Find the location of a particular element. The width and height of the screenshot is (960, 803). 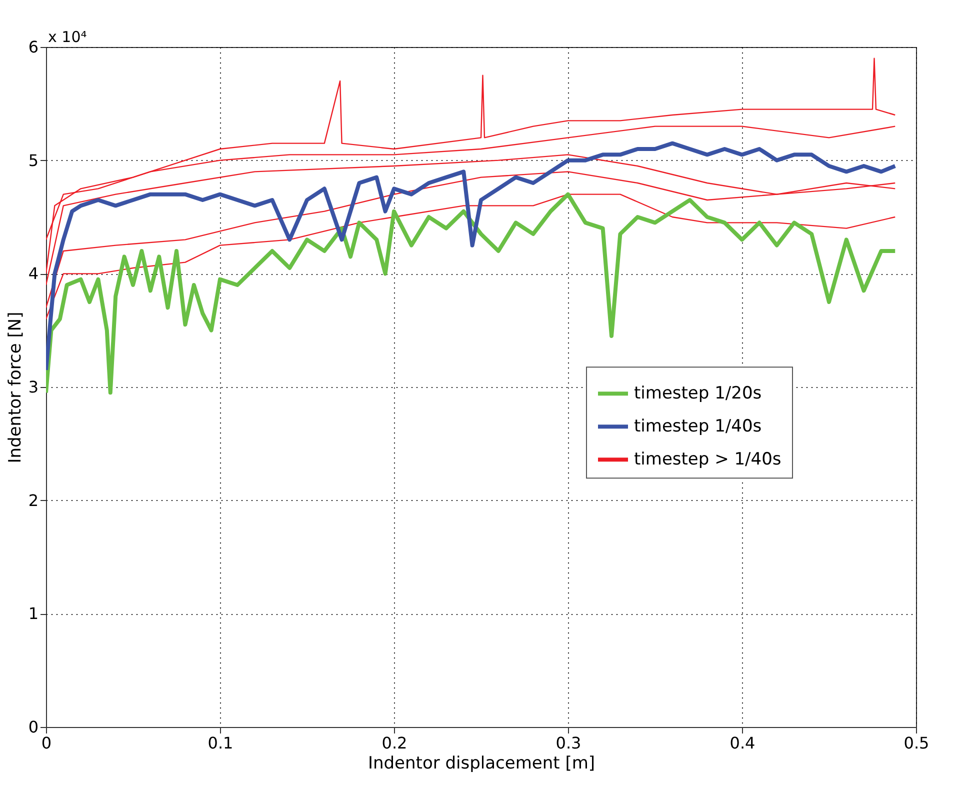

y-tick-label: 3 is located at coordinates (33, 387).